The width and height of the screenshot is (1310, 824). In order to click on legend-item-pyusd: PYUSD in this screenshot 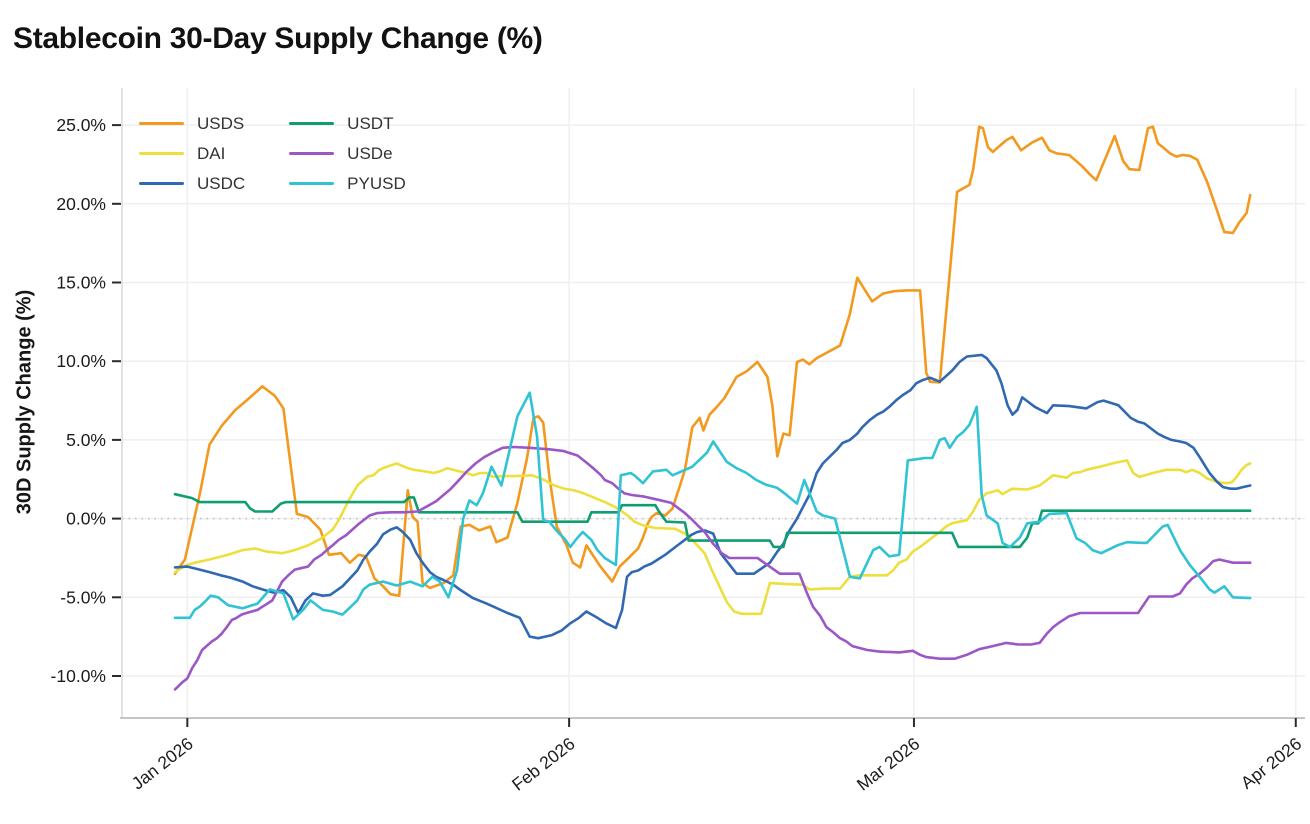, I will do `click(347, 183)`.